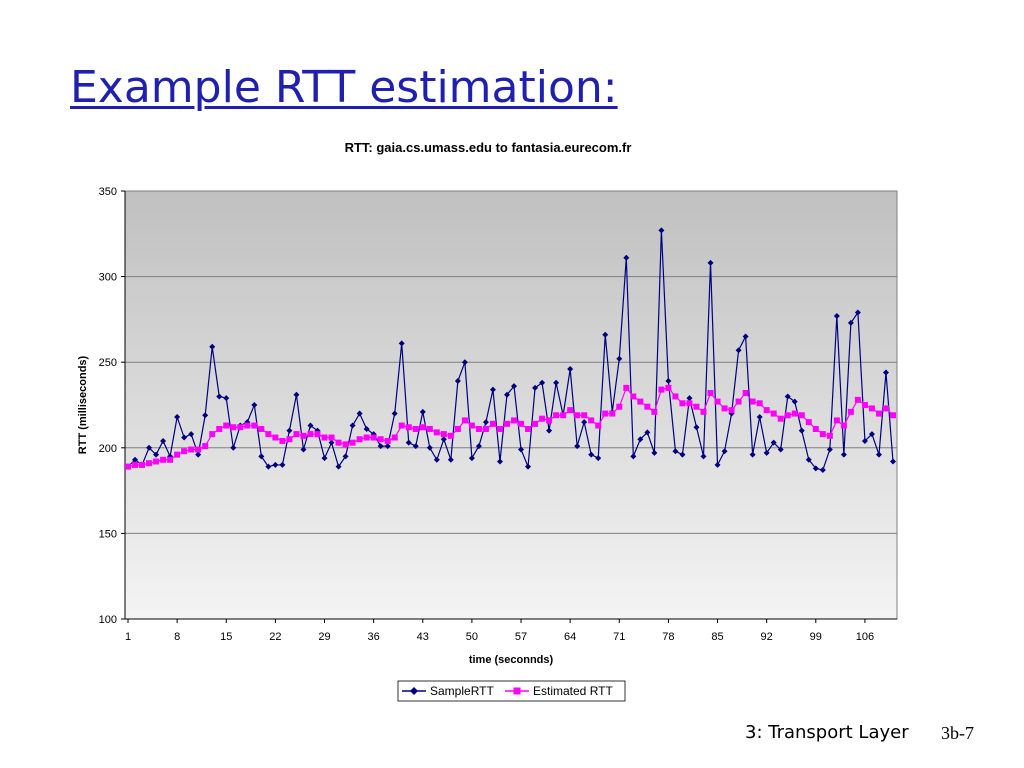  What do you see at coordinates (177, 637) in the screenshot?
I see `x-tick-label-8: 8` at bounding box center [177, 637].